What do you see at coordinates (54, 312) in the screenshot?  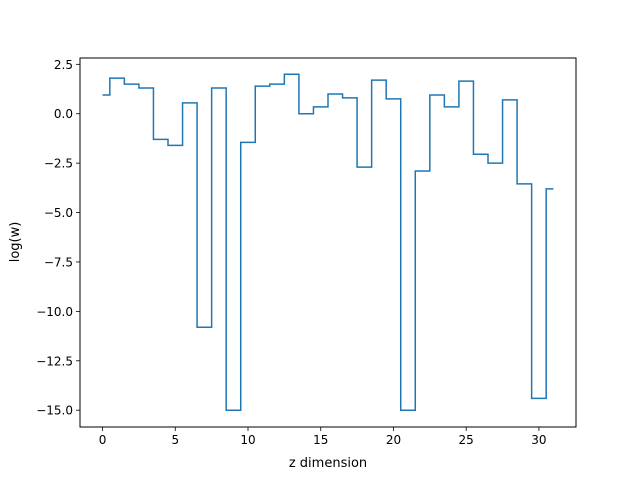 I see `y-tick-label: −10.0` at bounding box center [54, 312].